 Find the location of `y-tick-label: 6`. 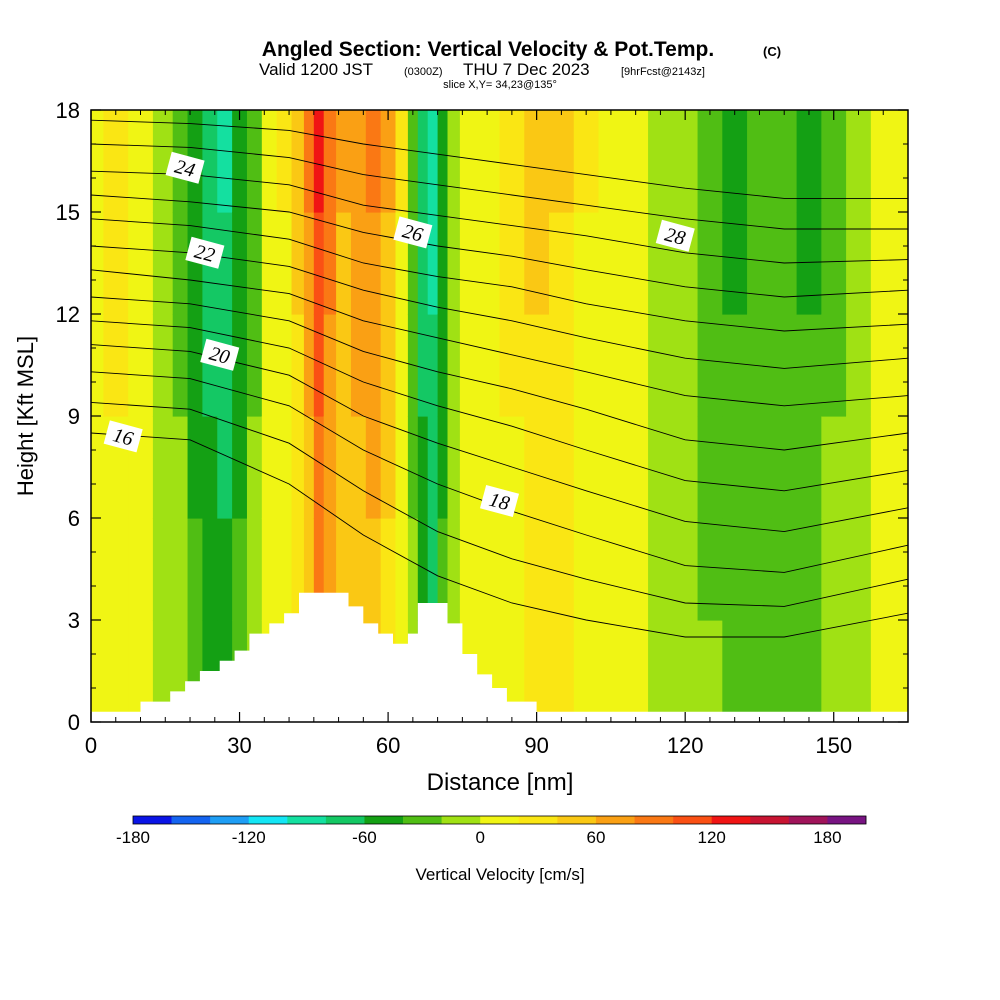

y-tick-label: 6 is located at coordinates (74, 518).